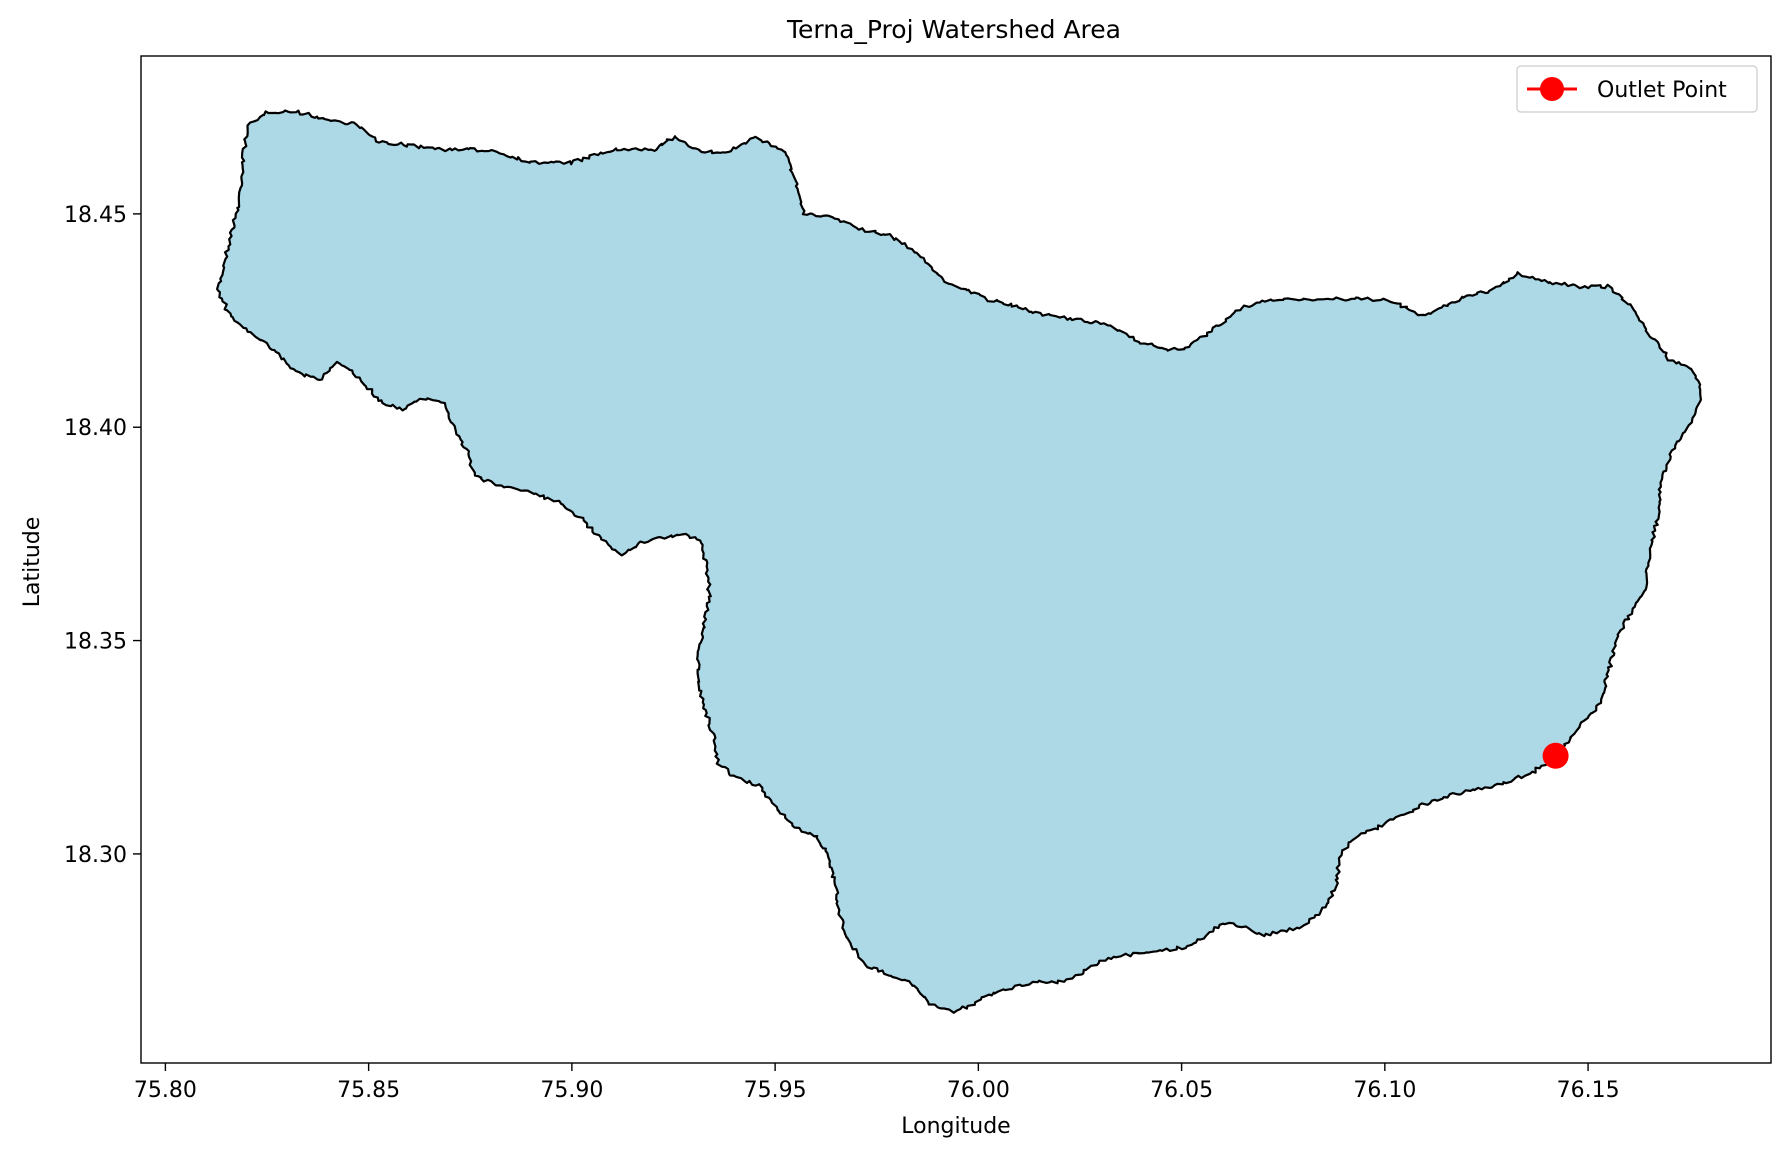  Describe the element at coordinates (978, 1090) in the screenshot. I see `x-tick-label: 76.00` at that location.